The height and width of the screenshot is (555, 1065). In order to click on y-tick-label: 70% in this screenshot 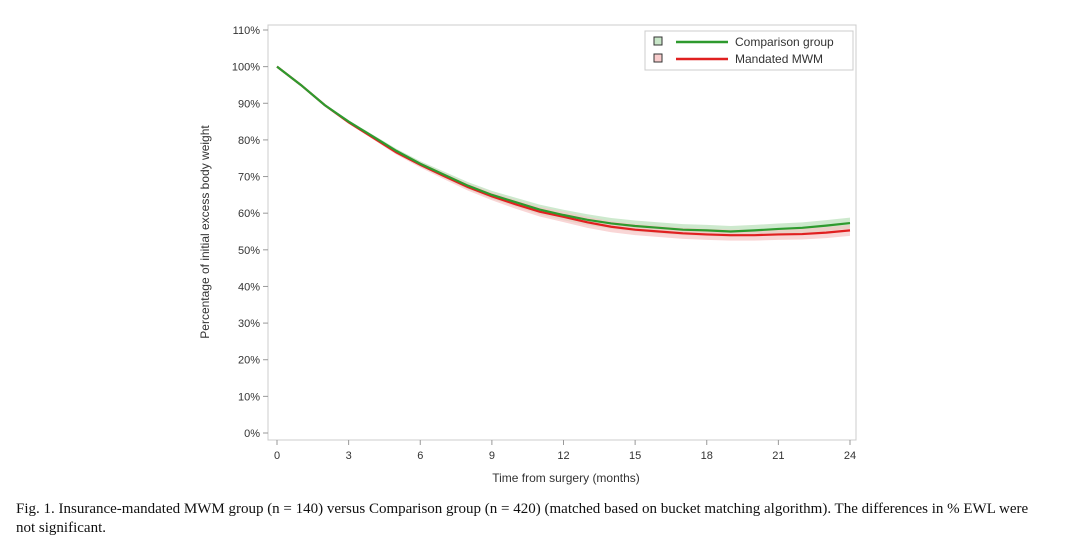, I will do `click(249, 178)`.